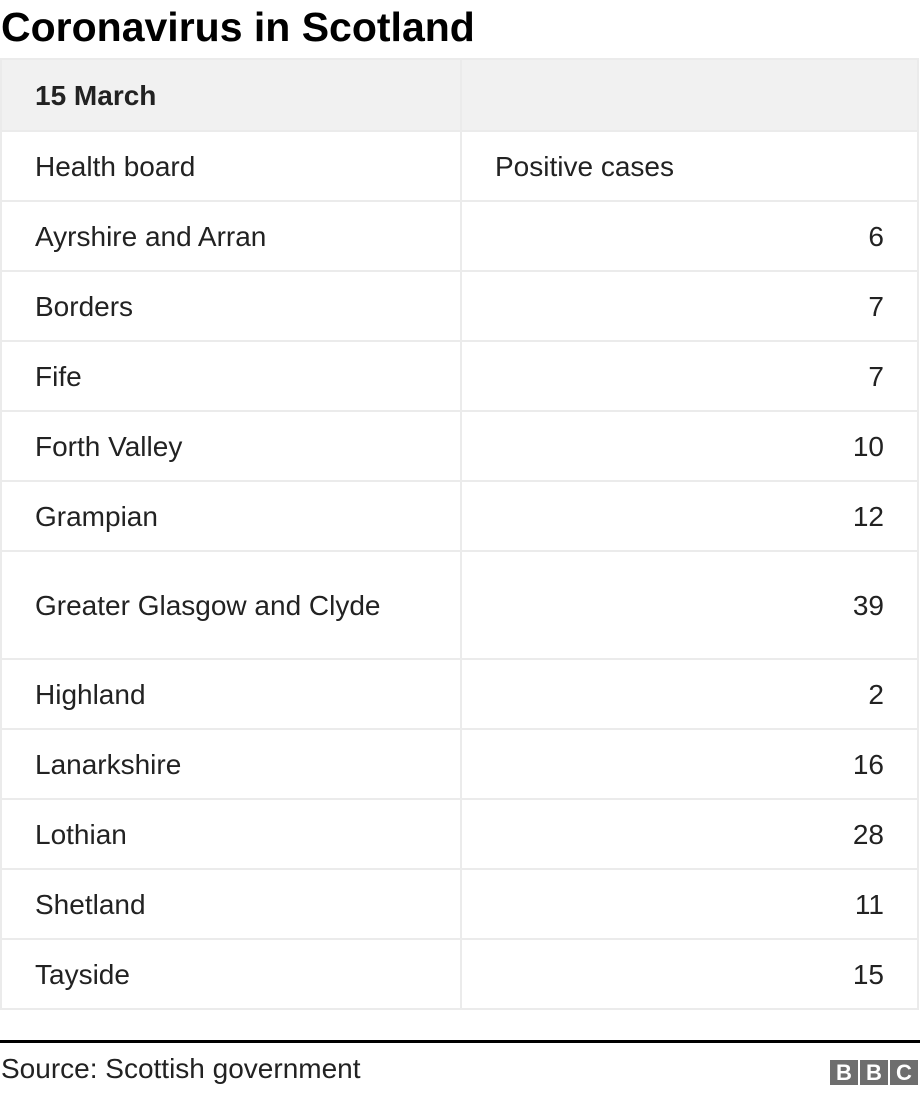 The image size is (920, 1096). What do you see at coordinates (689, 516) in the screenshot?
I see `positive-cases-cell: 12` at bounding box center [689, 516].